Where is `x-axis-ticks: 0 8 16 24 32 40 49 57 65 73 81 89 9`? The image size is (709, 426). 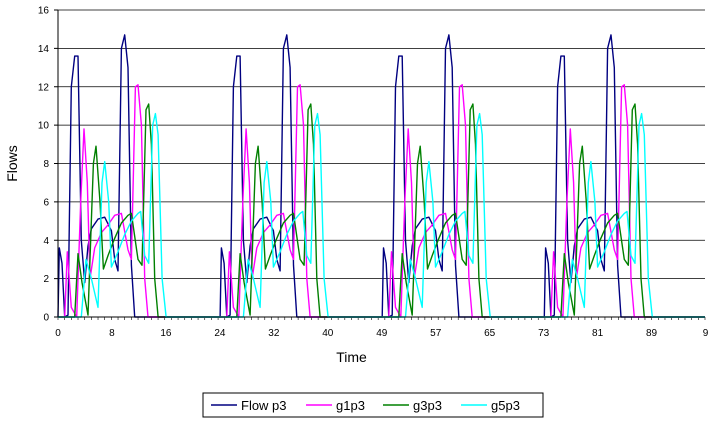
x-axis-ticks: 0 8 16 24 32 40 49 57 65 73 81 89 9 is located at coordinates (382, 328).